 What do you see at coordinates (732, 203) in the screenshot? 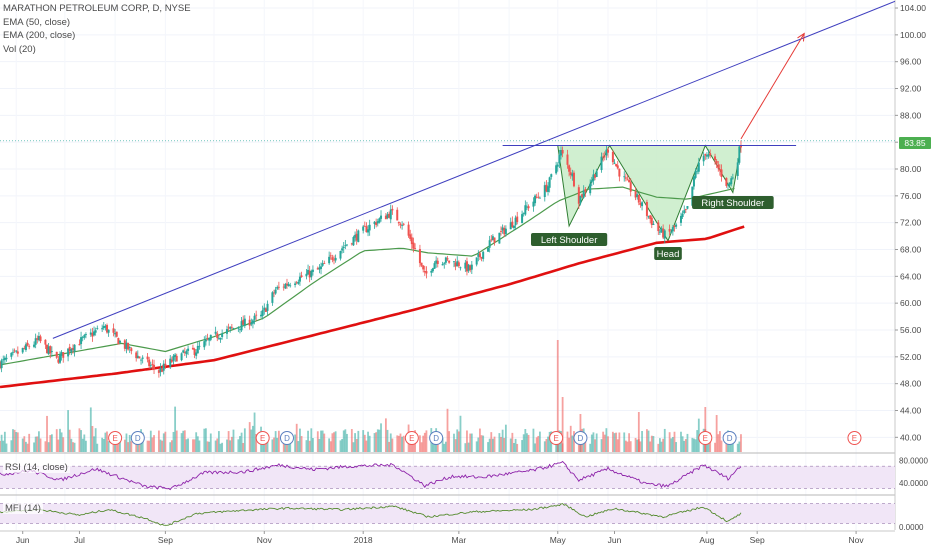
I see `annotation-label: Right Shoulder` at bounding box center [732, 203].